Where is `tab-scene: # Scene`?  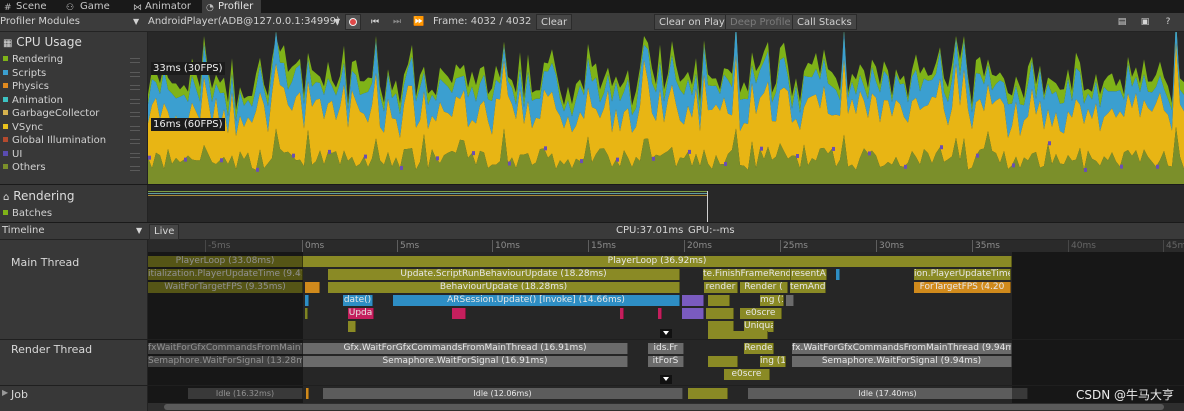 tab-scene: # Scene is located at coordinates (25, 7).